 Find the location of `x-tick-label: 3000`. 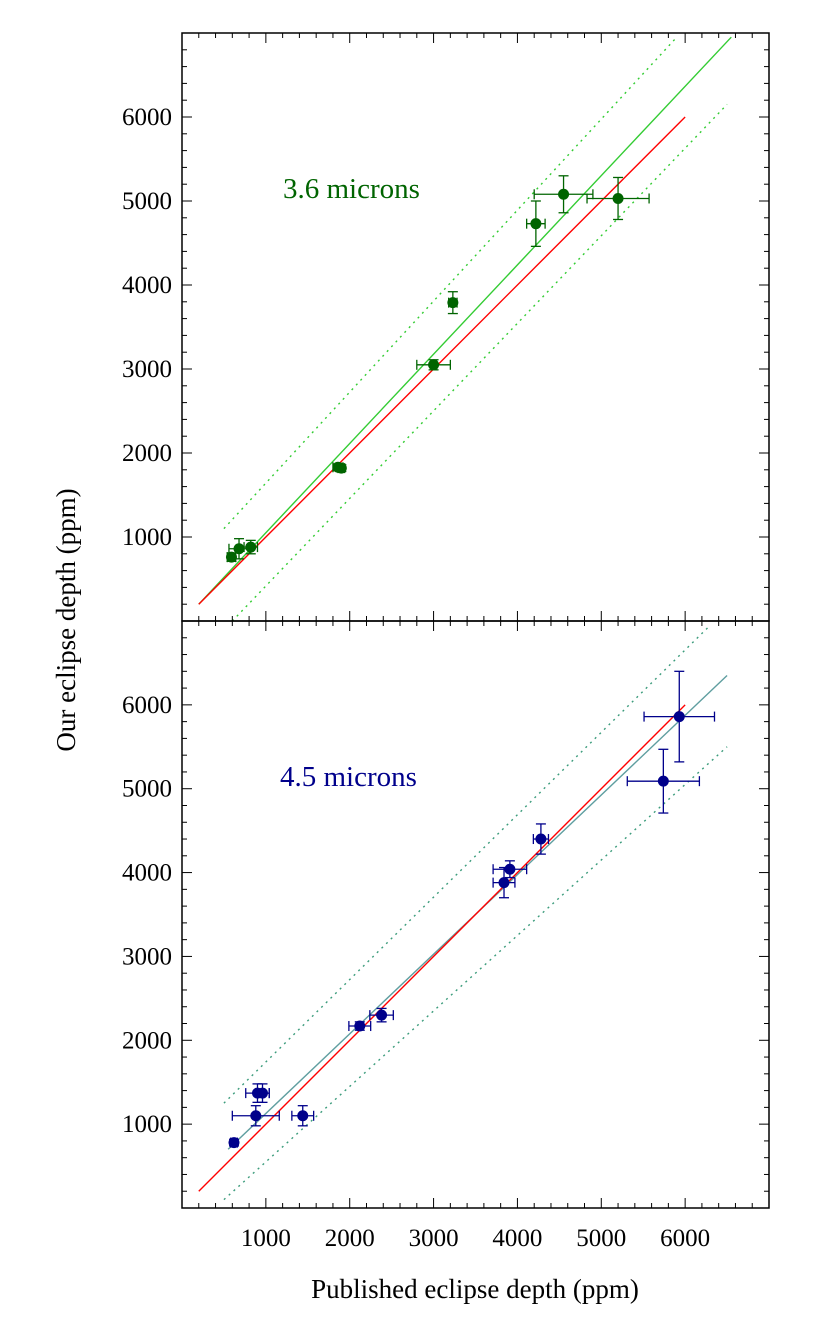

x-tick-label: 3000 is located at coordinates (434, 1238).